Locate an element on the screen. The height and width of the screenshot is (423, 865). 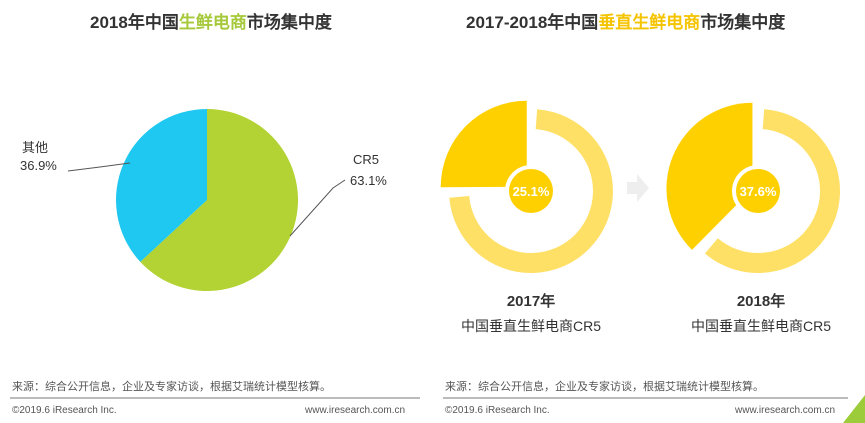
right-title: 2017-2018年中国垂直生鲜电商市场集中度 is located at coordinates (625, 20).